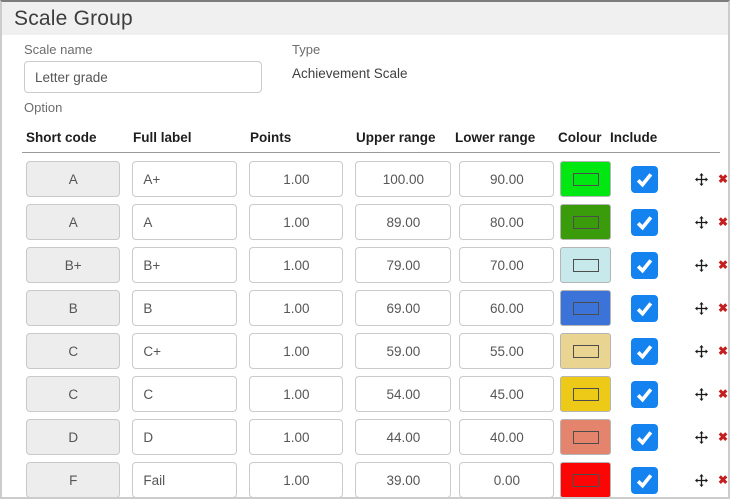  Describe the element at coordinates (73, 18) in the screenshot. I see `page-title: Scale Group` at that location.